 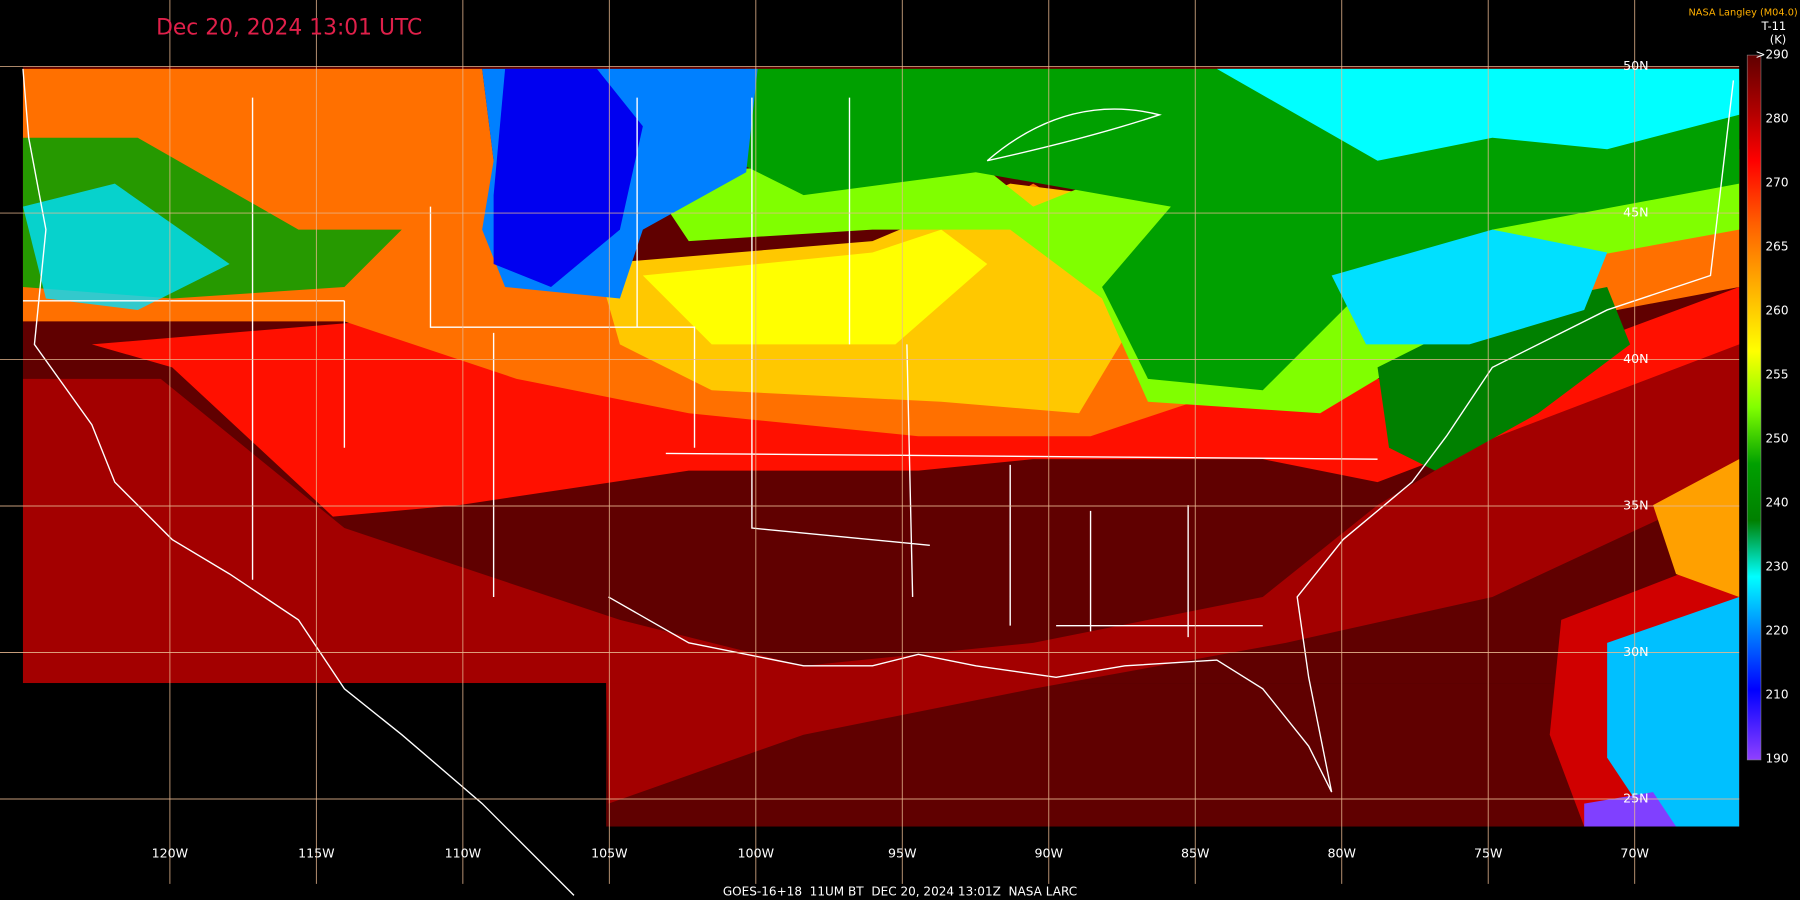 What do you see at coordinates (1754, 407) in the screenshot?
I see `colorbar` at bounding box center [1754, 407].